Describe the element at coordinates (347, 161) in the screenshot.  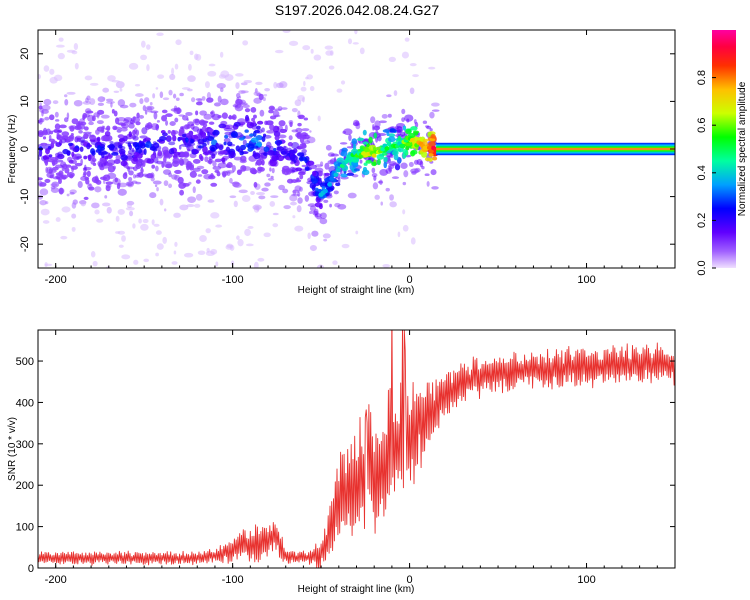
I see `peak-spot` at that location.